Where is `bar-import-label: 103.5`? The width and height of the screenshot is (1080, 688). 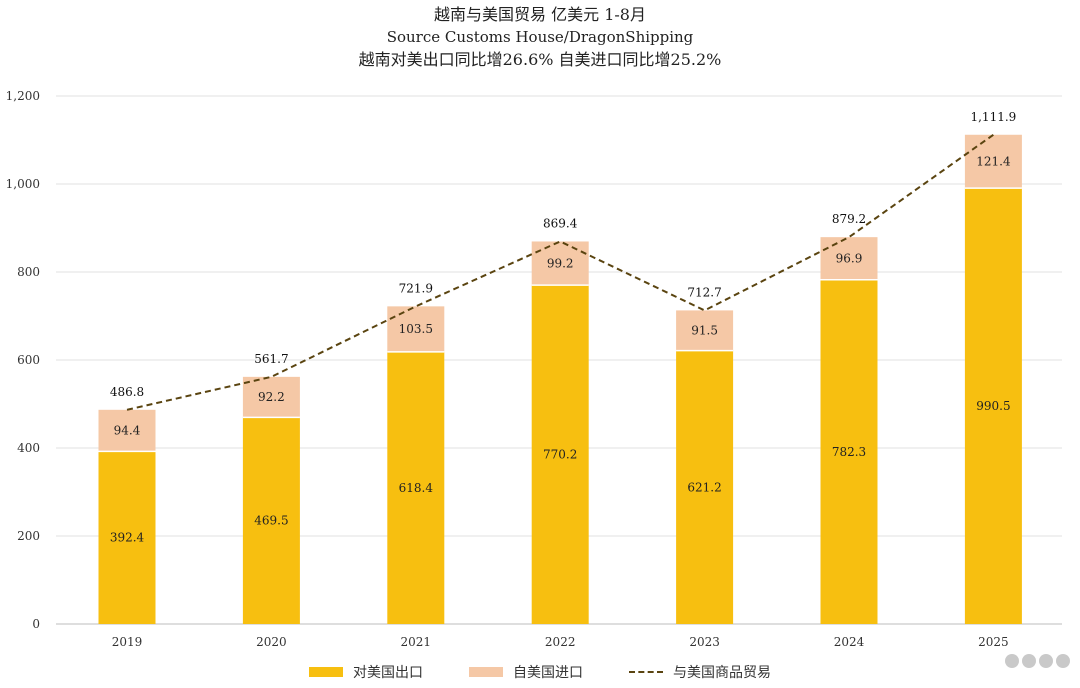
bar-import-label: 103.5 is located at coordinates (416, 329).